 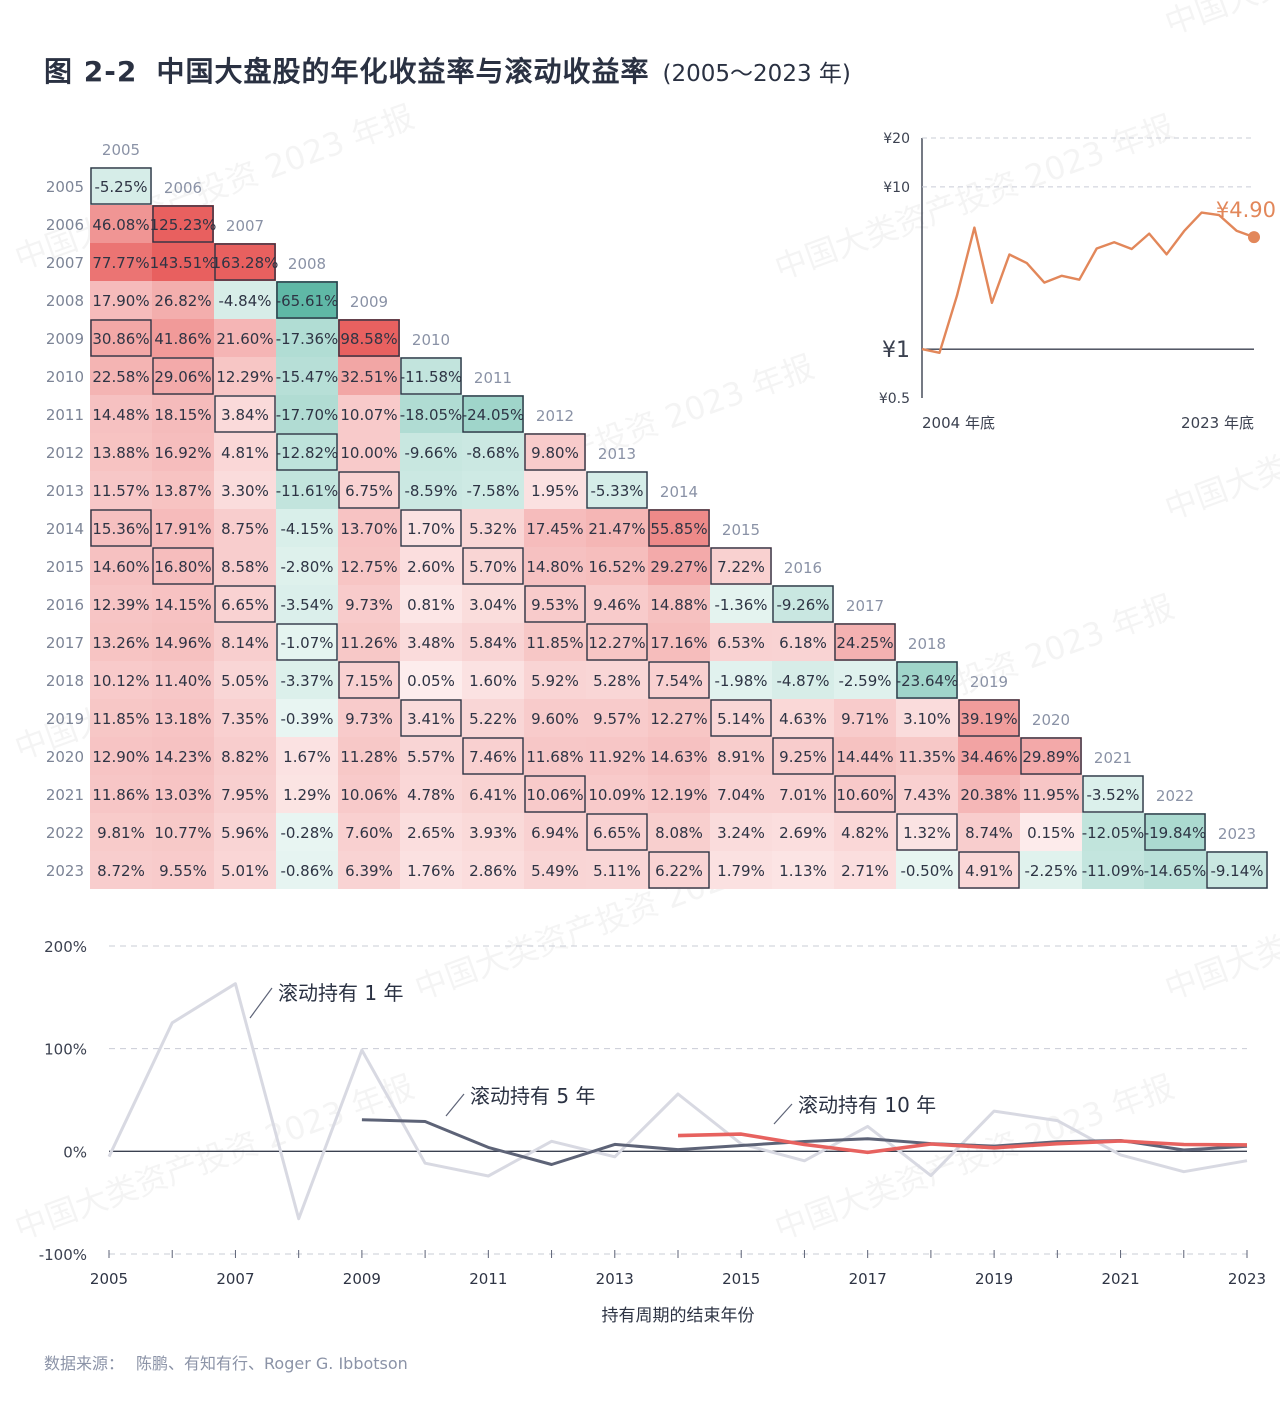 I want to click on heatmap-cell-value: 12.29%, so click(x=244, y=377).